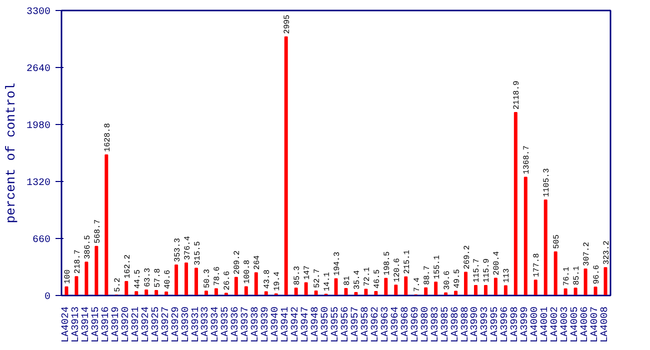 The width and height of the screenshot is (650, 350). I want to click on x-tick-label: LA3920, so click(126, 324).